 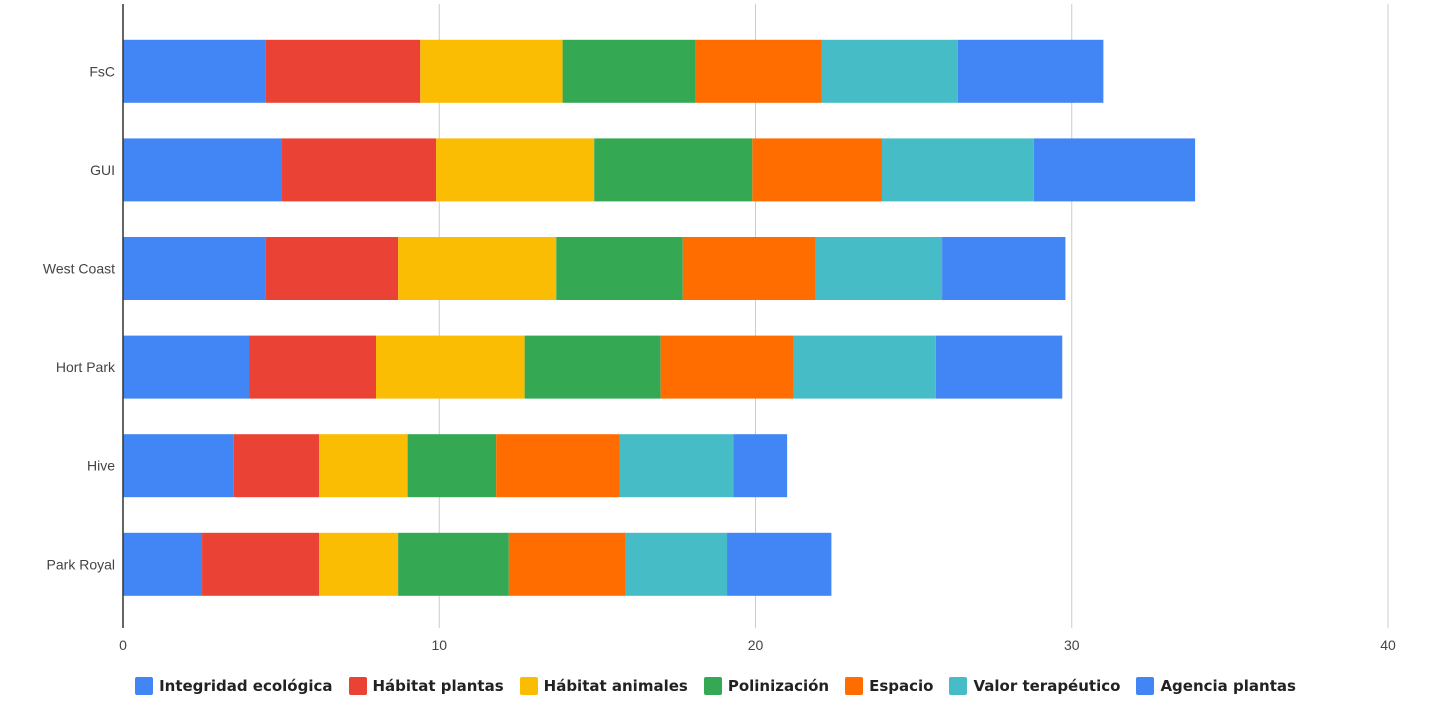 I want to click on category-label: Hort Park, so click(x=86, y=367).